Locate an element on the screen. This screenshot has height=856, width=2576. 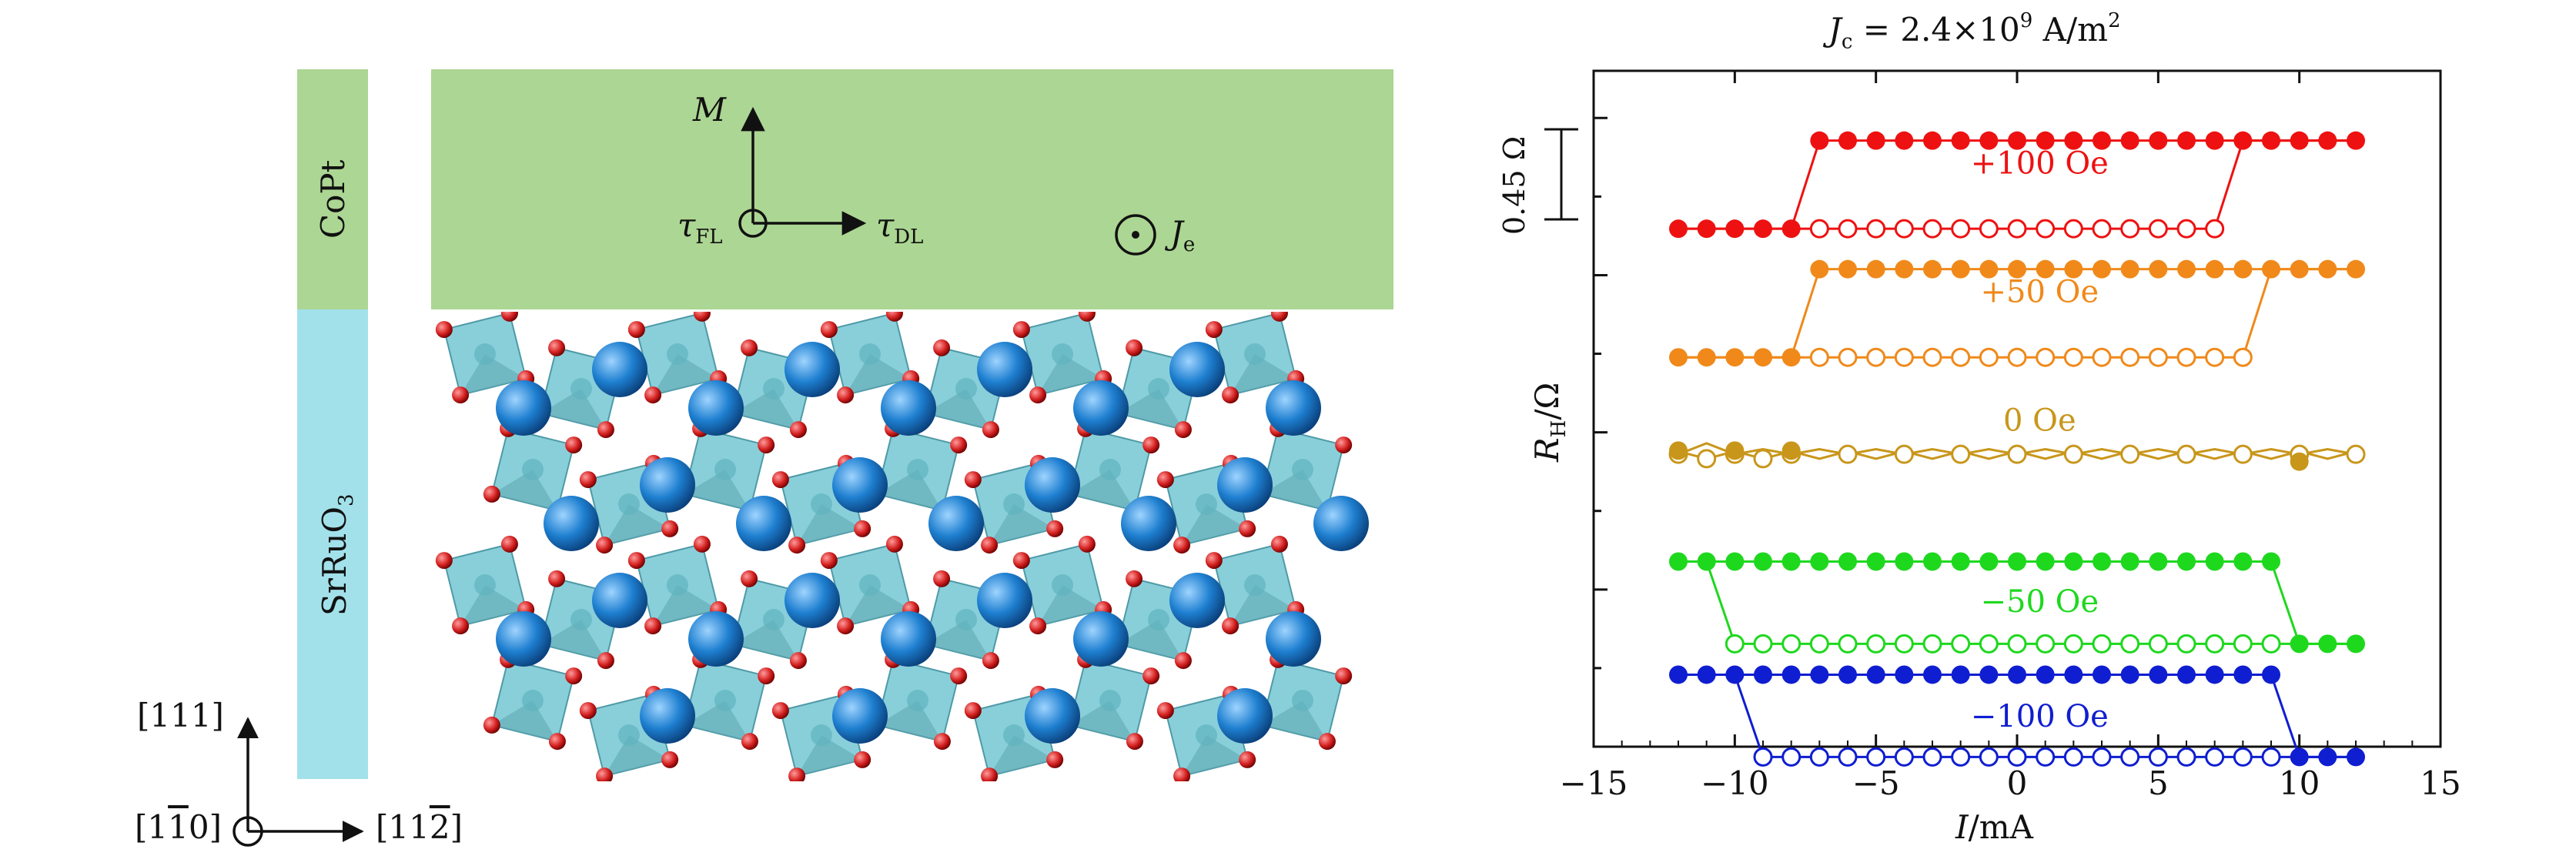
series-label: −100 Oe is located at coordinates (2040, 716).